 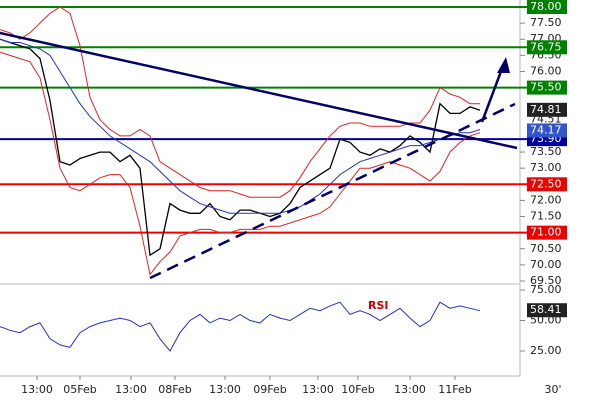 I want to click on marker-label: 74.17, so click(x=546, y=129).